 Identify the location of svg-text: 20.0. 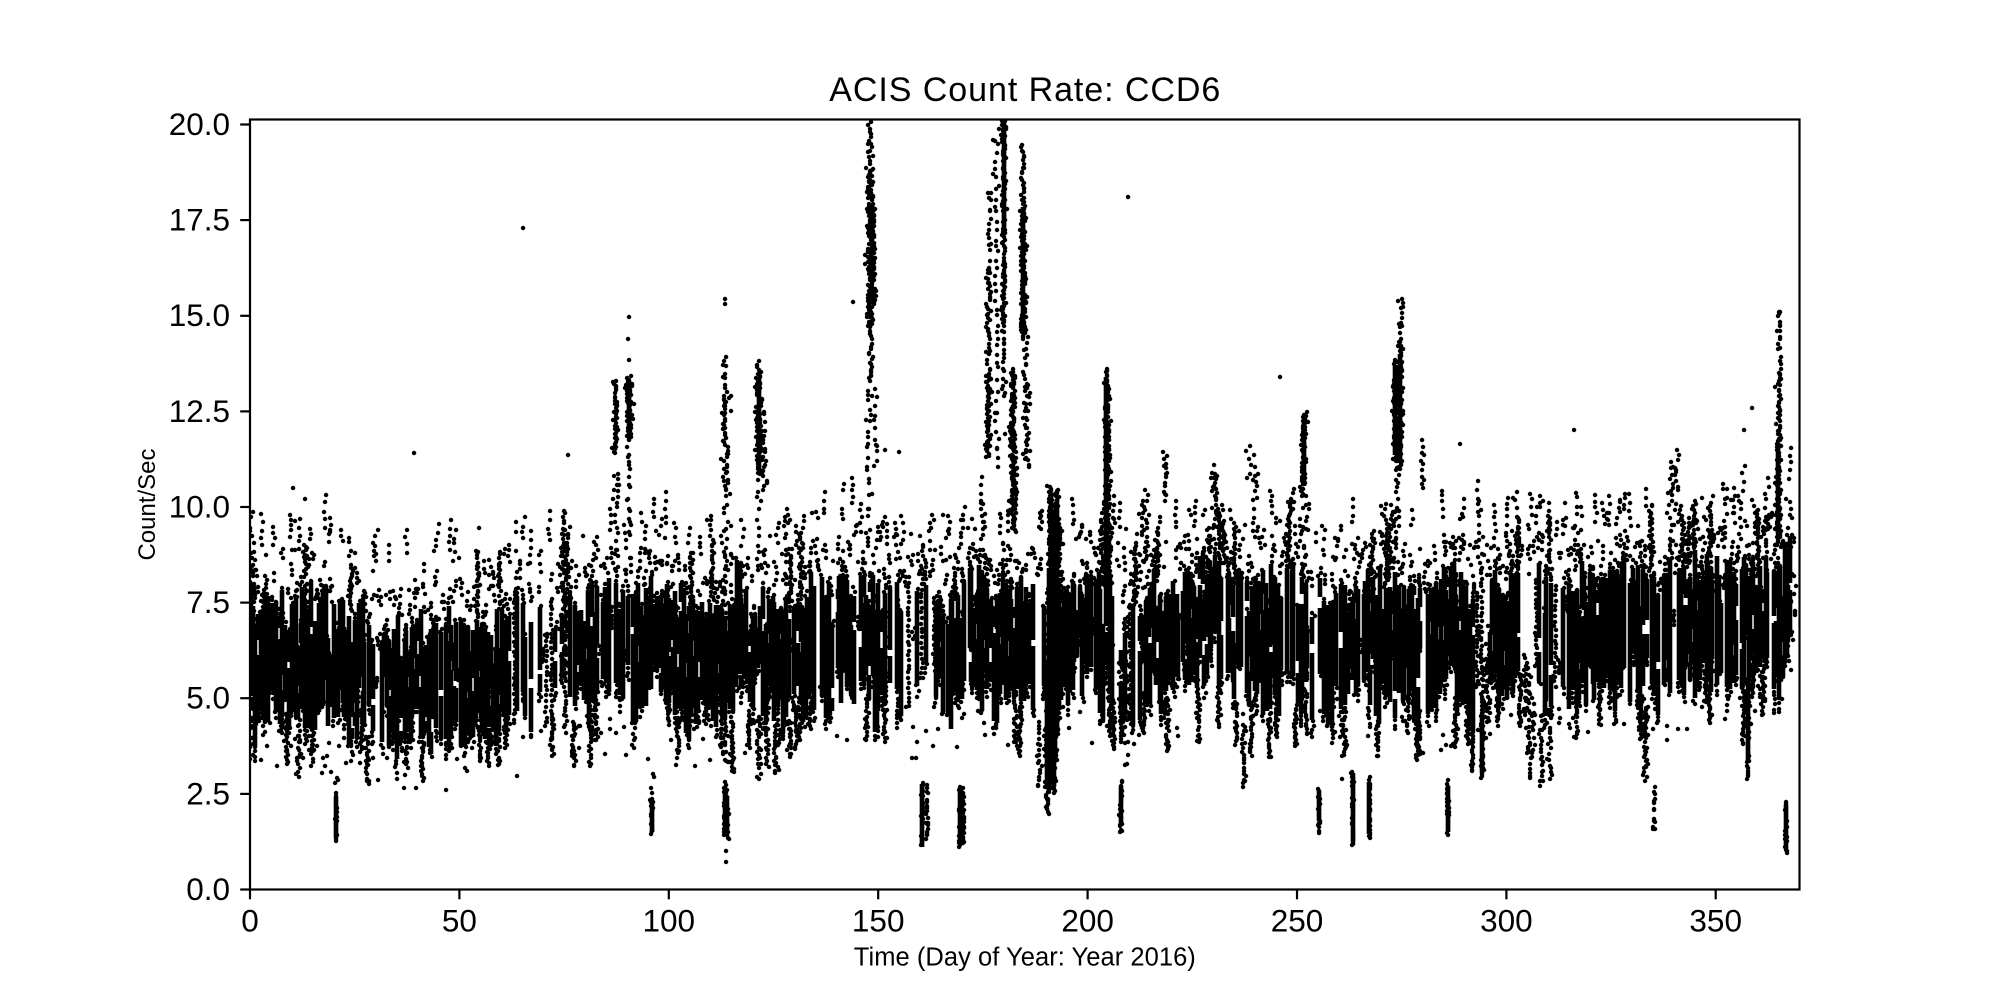
(199, 124).